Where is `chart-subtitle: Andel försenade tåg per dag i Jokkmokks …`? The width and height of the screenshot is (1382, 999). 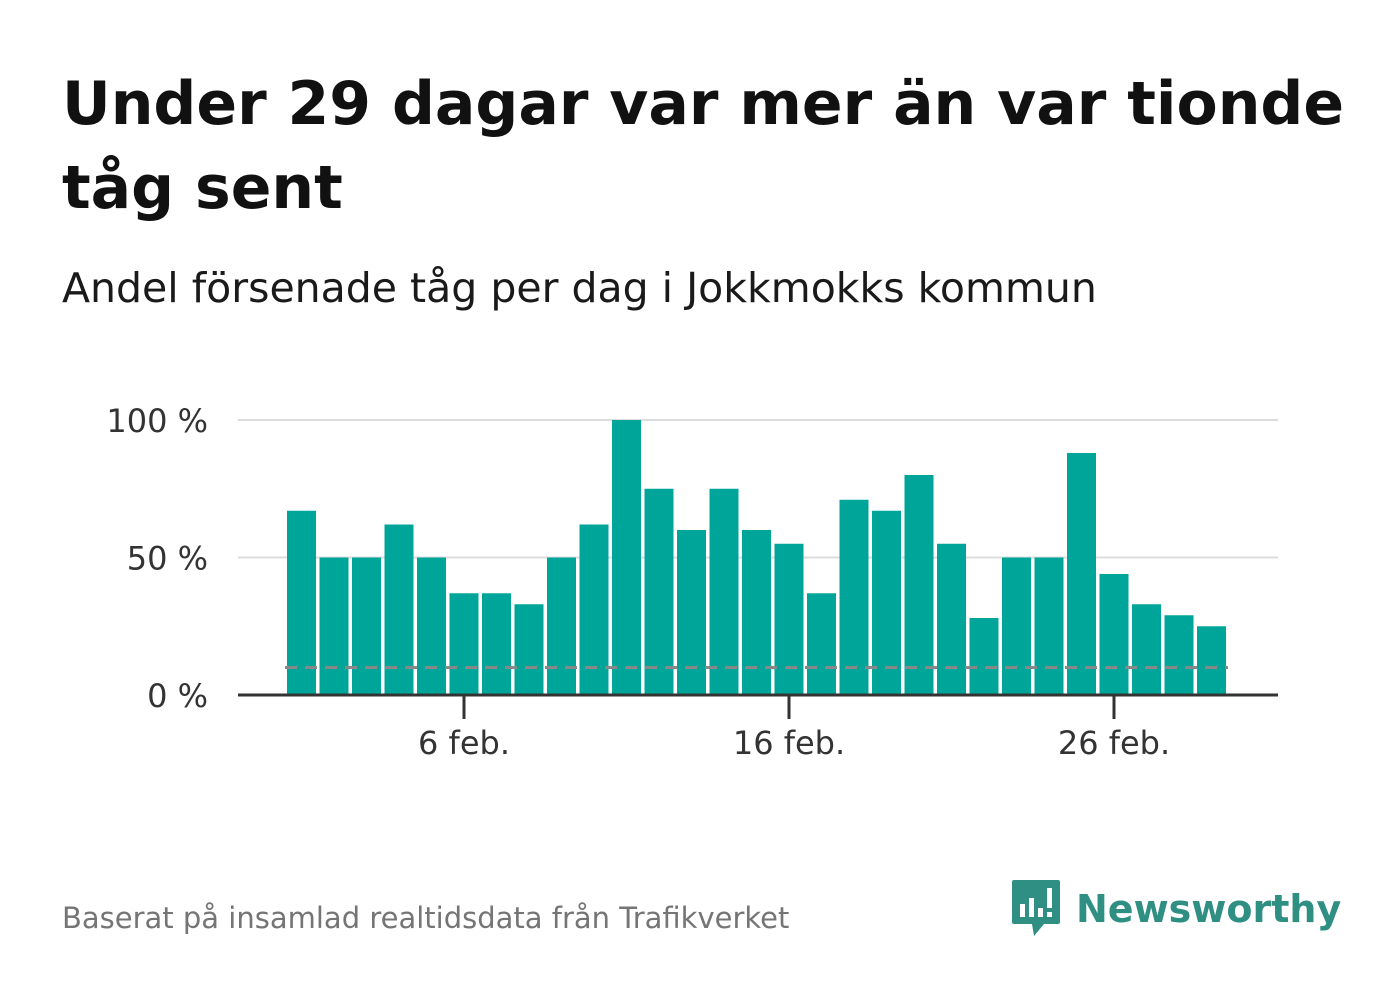
chart-subtitle: Andel försenade tåg per dag i Jokkmokks … is located at coordinates (579, 288).